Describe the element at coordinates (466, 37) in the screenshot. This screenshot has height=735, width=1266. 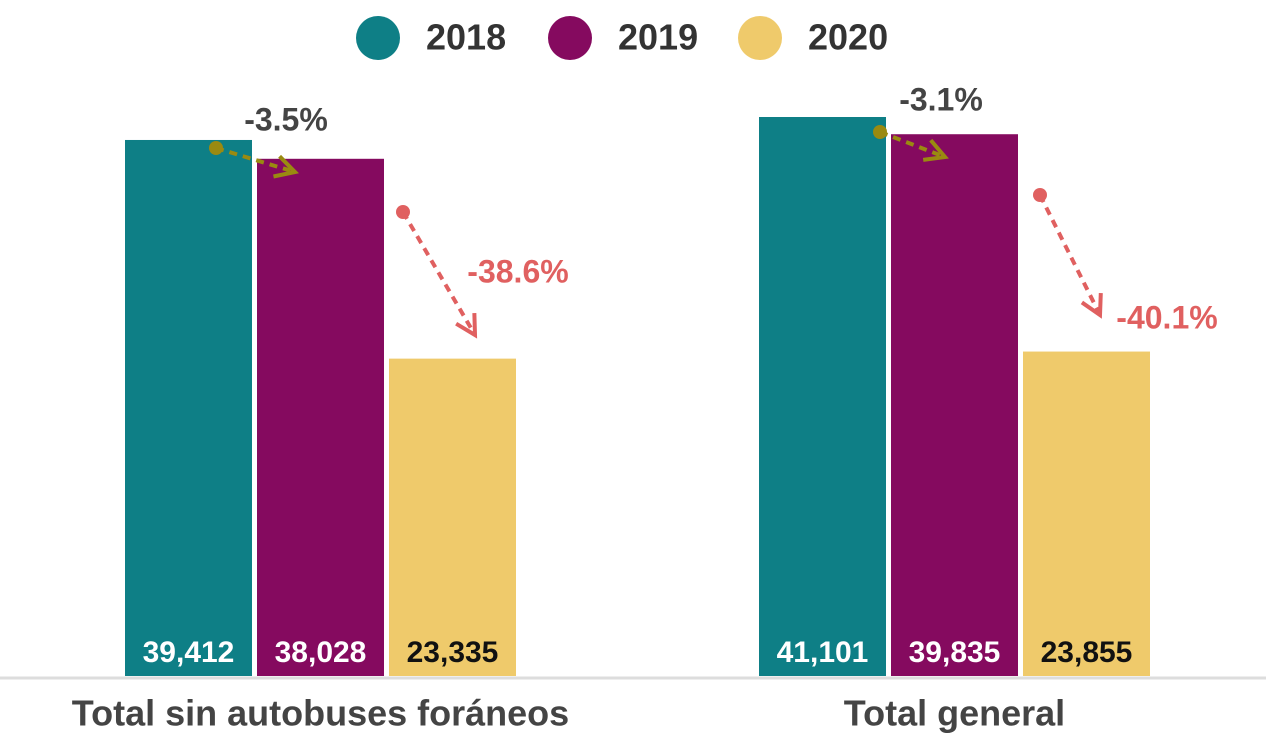
I see `legend-label: 2018` at that location.